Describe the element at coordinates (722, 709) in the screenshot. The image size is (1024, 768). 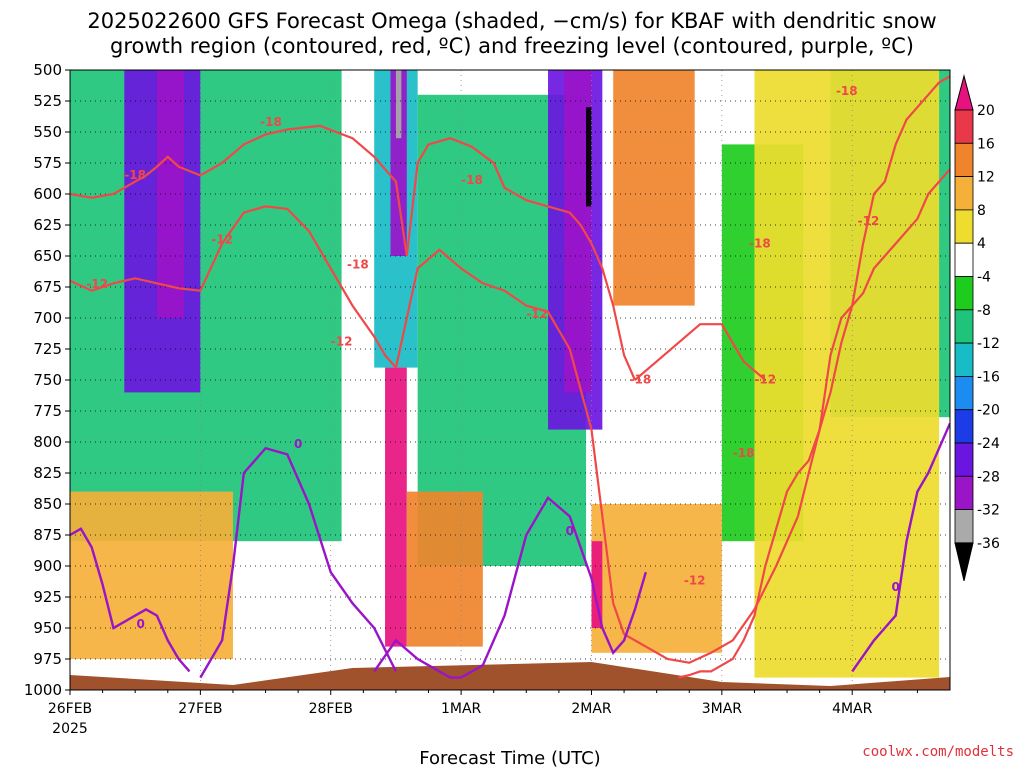
I see `x-tick-label: 3MAR` at that location.